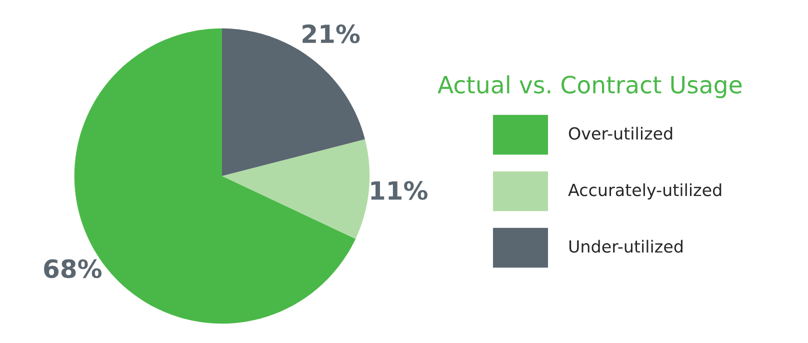 The width and height of the screenshot is (808, 343). I want to click on pie-slice, so click(296, 189).